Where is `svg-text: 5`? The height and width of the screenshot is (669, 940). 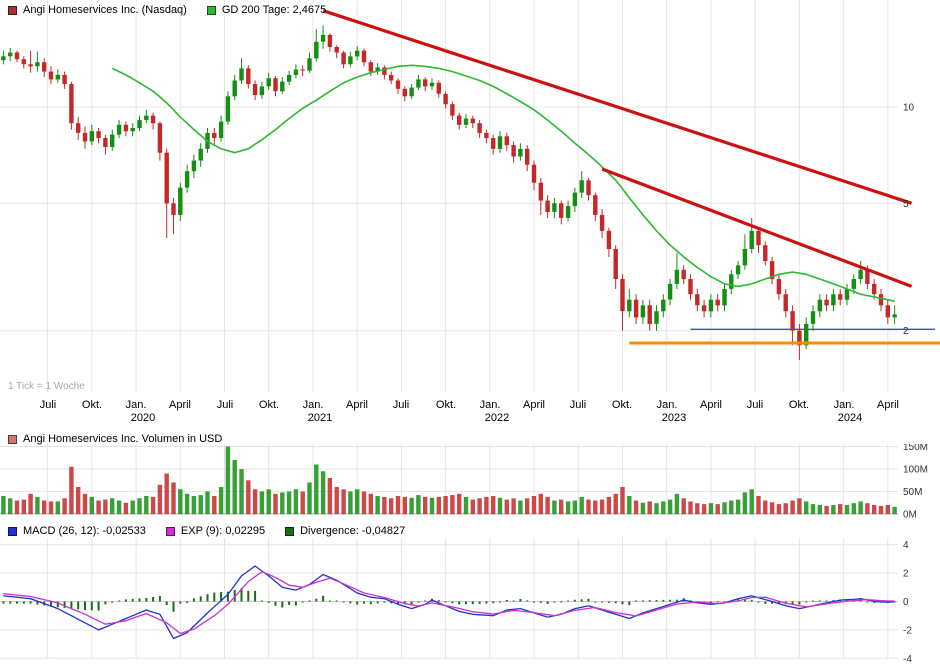 svg-text: 5 is located at coordinates (906, 204).